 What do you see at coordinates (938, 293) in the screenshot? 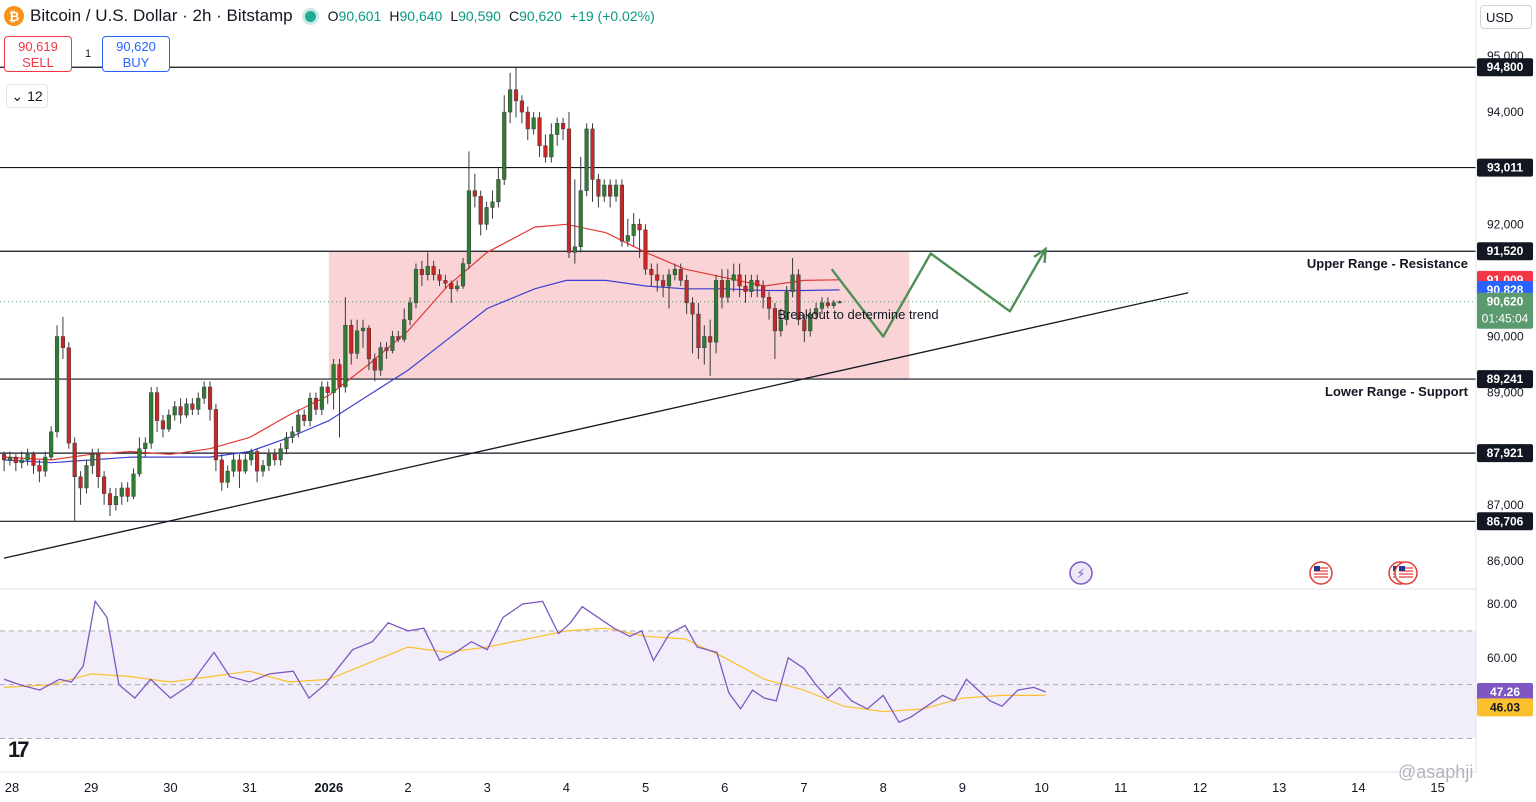
I see `projection-path` at bounding box center [938, 293].